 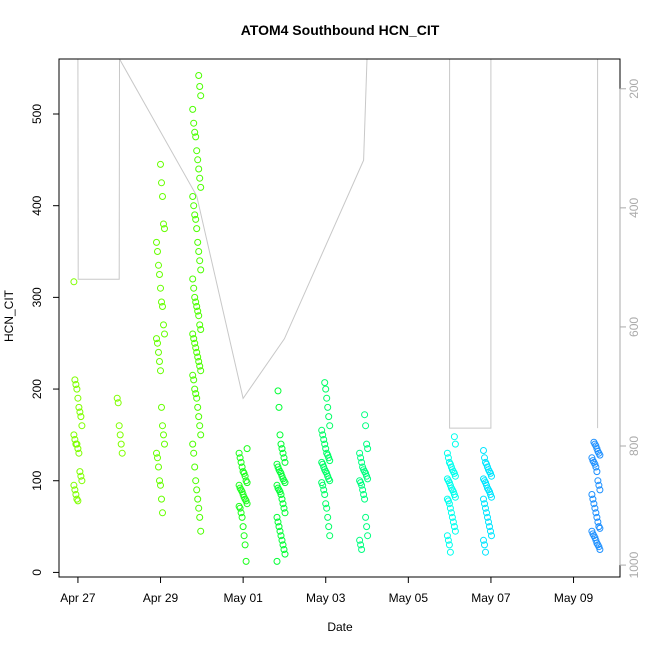 I want to click on x-tick-label: May 03, so click(x=326, y=598).